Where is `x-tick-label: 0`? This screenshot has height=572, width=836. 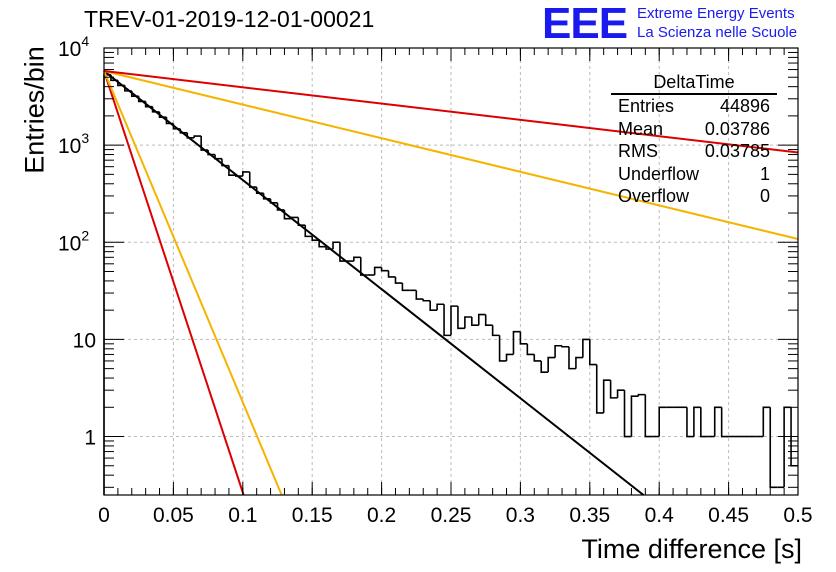 x-tick-label: 0 is located at coordinates (104, 515).